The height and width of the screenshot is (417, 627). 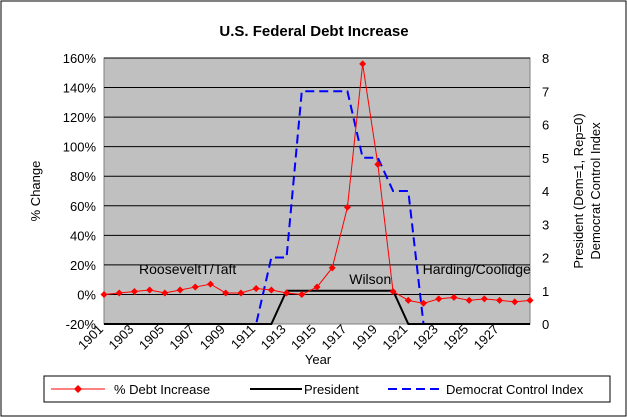 What do you see at coordinates (318, 359) in the screenshot?
I see `x-axis-title: Year` at bounding box center [318, 359].